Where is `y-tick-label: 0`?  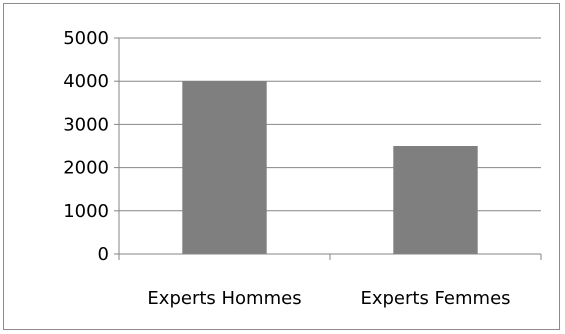
y-tick-label: 0 is located at coordinates (103, 254).